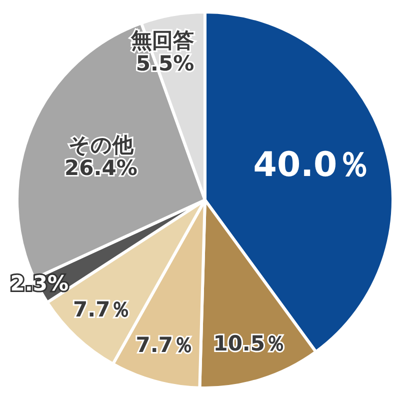  What do you see at coordinates (312, 165) in the screenshot?
I see `data-label: 40.0％` at bounding box center [312, 165].